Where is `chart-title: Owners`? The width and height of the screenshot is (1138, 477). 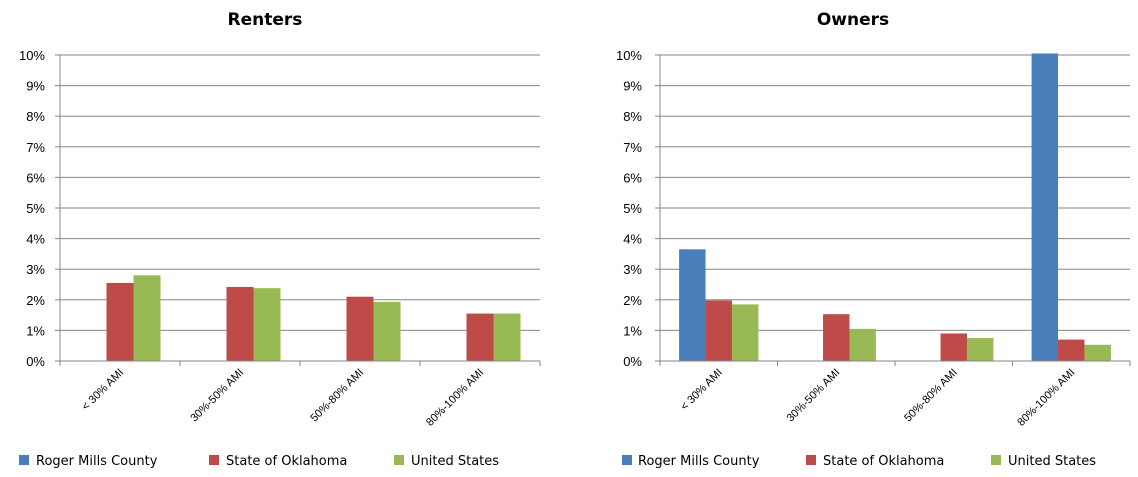
chart-title: Owners is located at coordinates (853, 20).